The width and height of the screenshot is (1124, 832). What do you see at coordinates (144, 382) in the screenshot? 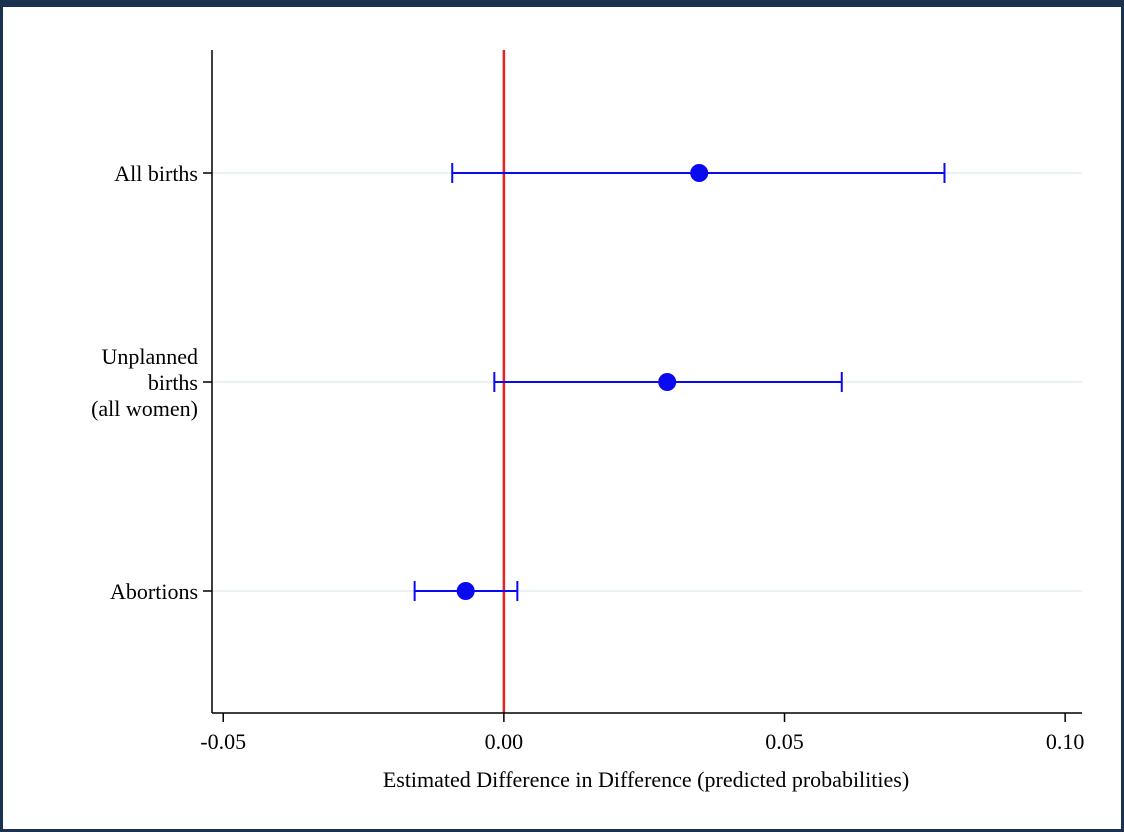
I see `category-label: Unplanned births (all women)` at bounding box center [144, 382].